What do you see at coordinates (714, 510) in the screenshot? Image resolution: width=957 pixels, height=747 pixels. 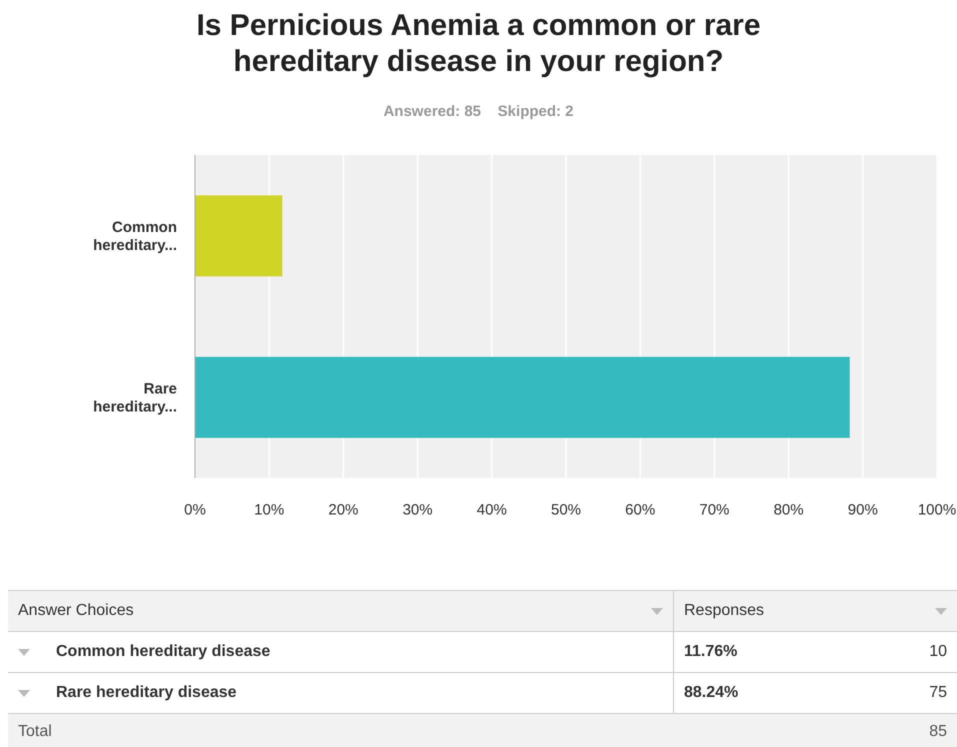 I see `x-tick-label: 70%` at bounding box center [714, 510].